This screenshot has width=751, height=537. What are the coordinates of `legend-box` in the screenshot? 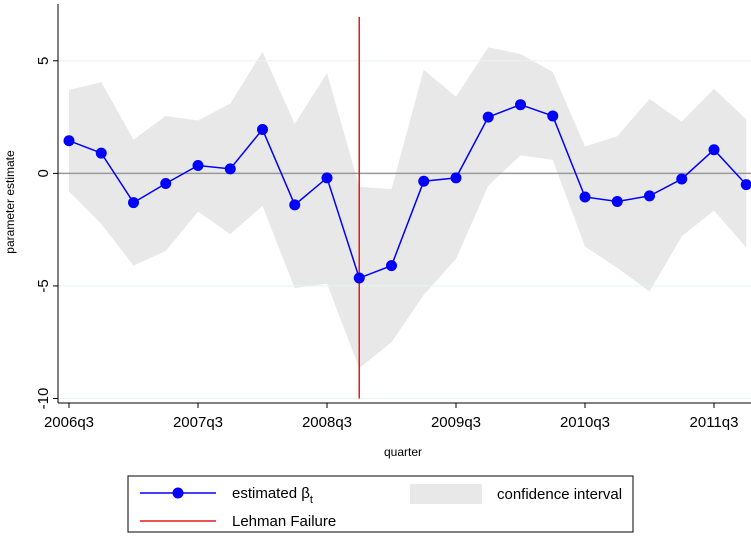 It's located at (380, 504).